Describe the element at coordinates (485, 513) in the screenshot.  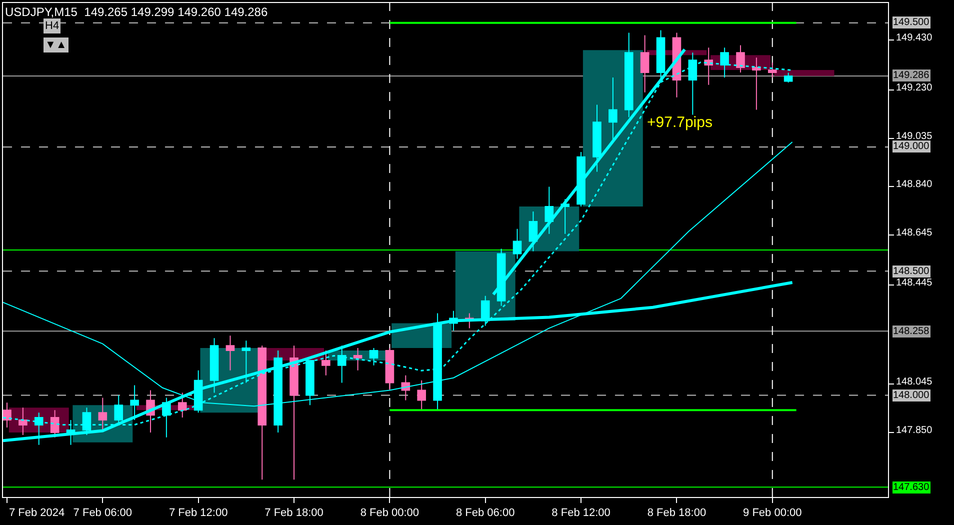
I see `x-tick-label: 8 Feb 06:00` at that location.